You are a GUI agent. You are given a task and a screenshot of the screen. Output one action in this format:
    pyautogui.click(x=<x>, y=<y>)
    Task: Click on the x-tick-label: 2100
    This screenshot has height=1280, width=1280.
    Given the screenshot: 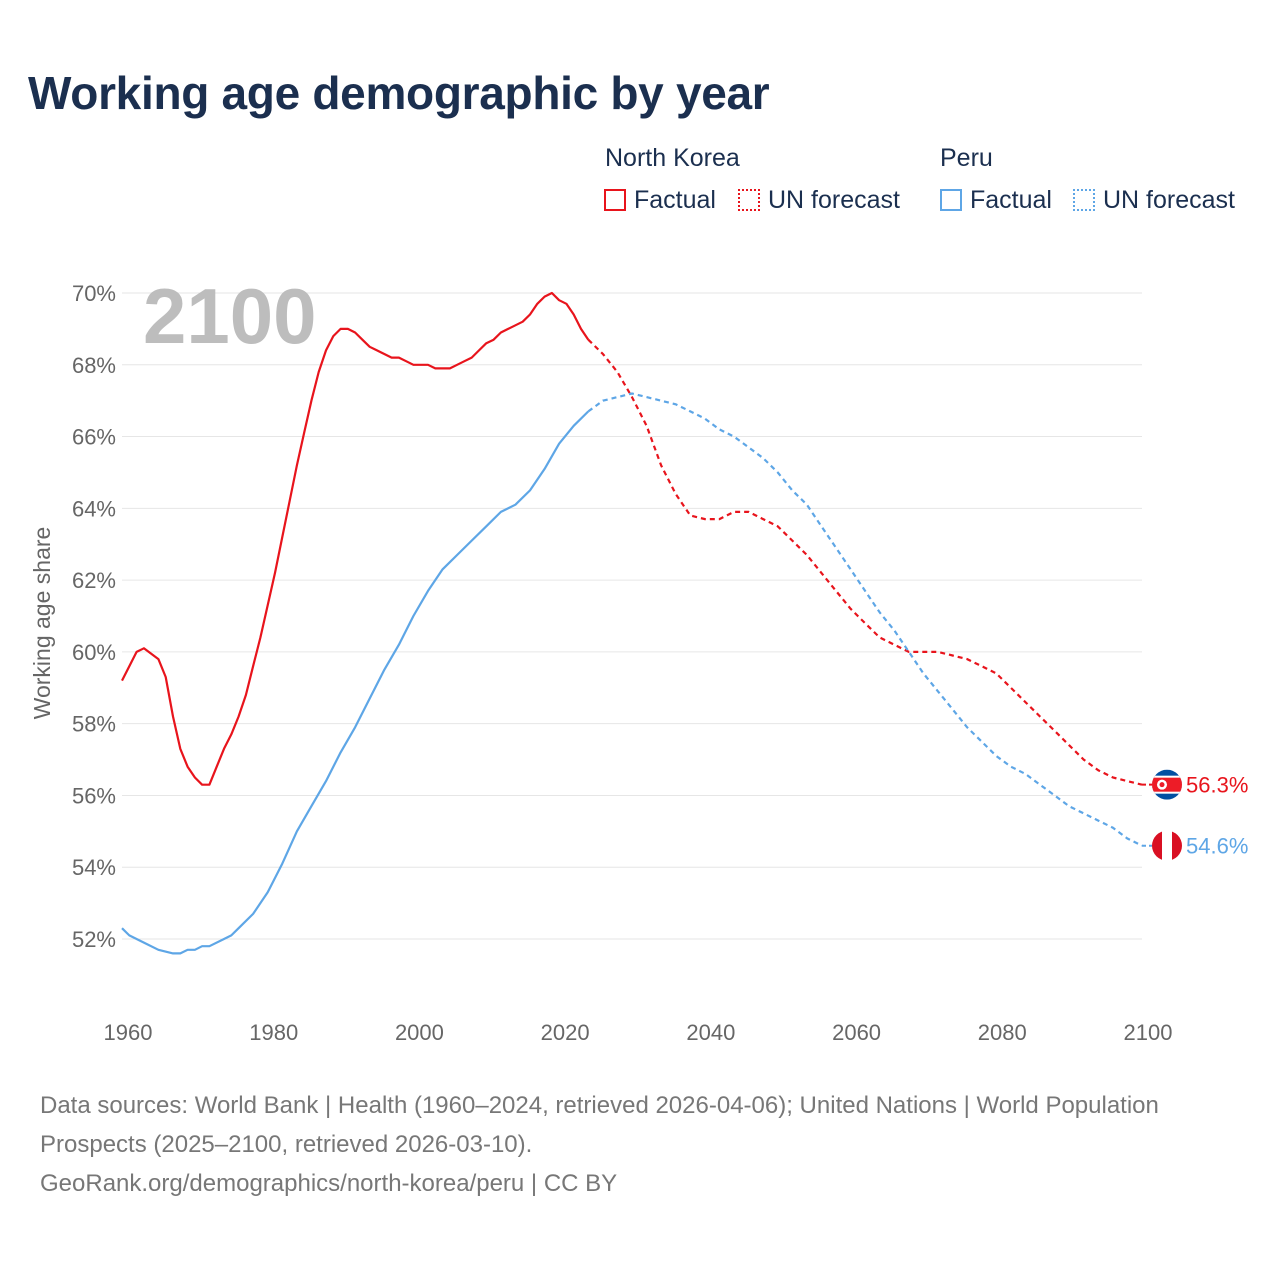 What is the action you would take?
    pyautogui.click(x=1148, y=1032)
    